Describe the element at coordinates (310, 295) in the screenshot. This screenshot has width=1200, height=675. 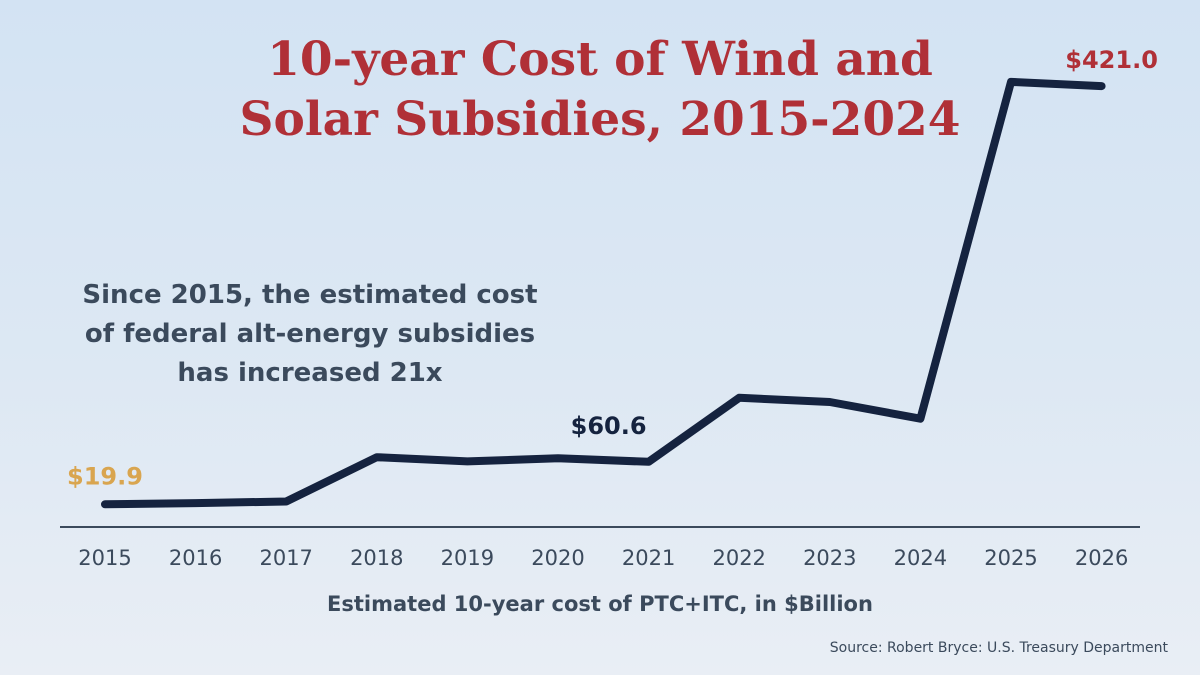
I see `annotation-line-1: Since 2015, the estimated cost` at that location.